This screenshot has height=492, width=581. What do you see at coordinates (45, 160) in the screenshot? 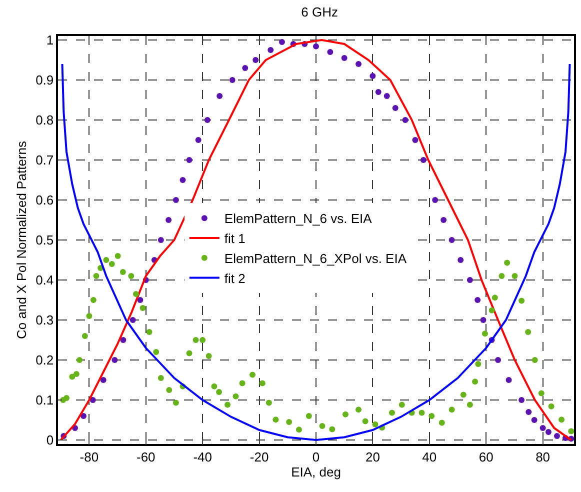
I see `y-tick-label: 0.7` at bounding box center [45, 160].